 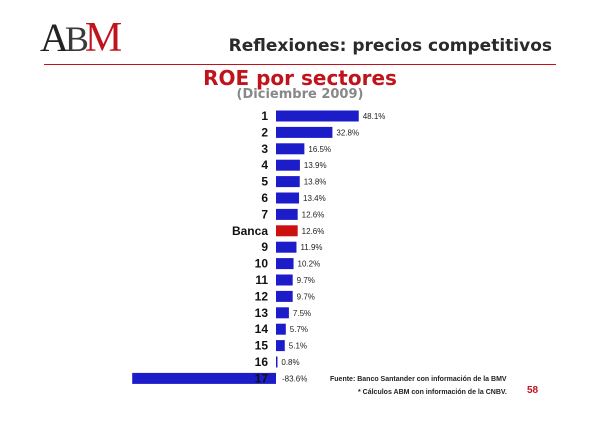 I want to click on header-title: Reflexiones: precios competitivos, so click(x=390, y=46).